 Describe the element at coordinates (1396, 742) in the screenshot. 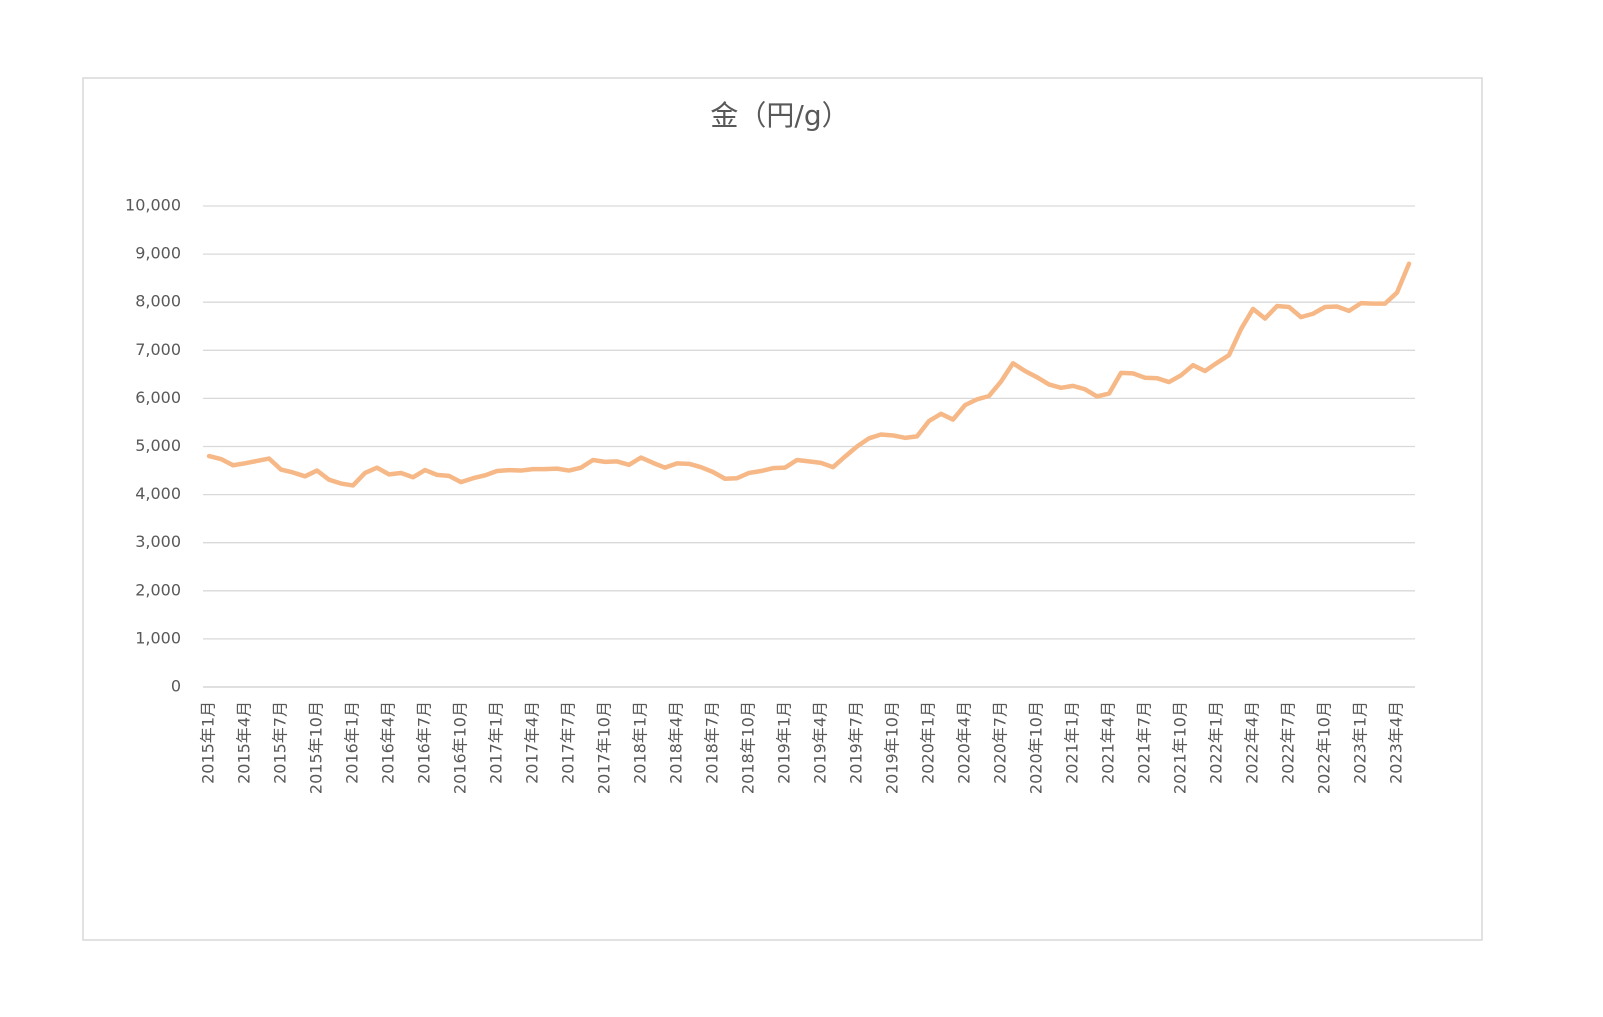

I see `x-tick-label: 2023年4月` at that location.